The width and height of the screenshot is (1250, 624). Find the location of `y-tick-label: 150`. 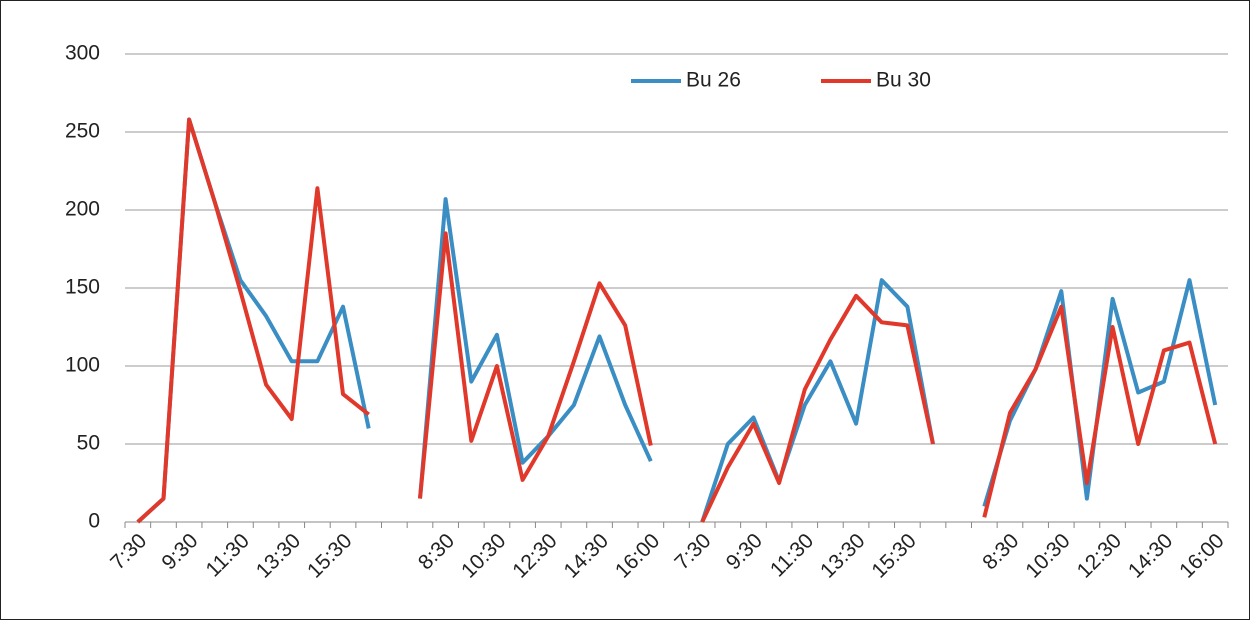

y-tick-label: 150 is located at coordinates (82, 287).